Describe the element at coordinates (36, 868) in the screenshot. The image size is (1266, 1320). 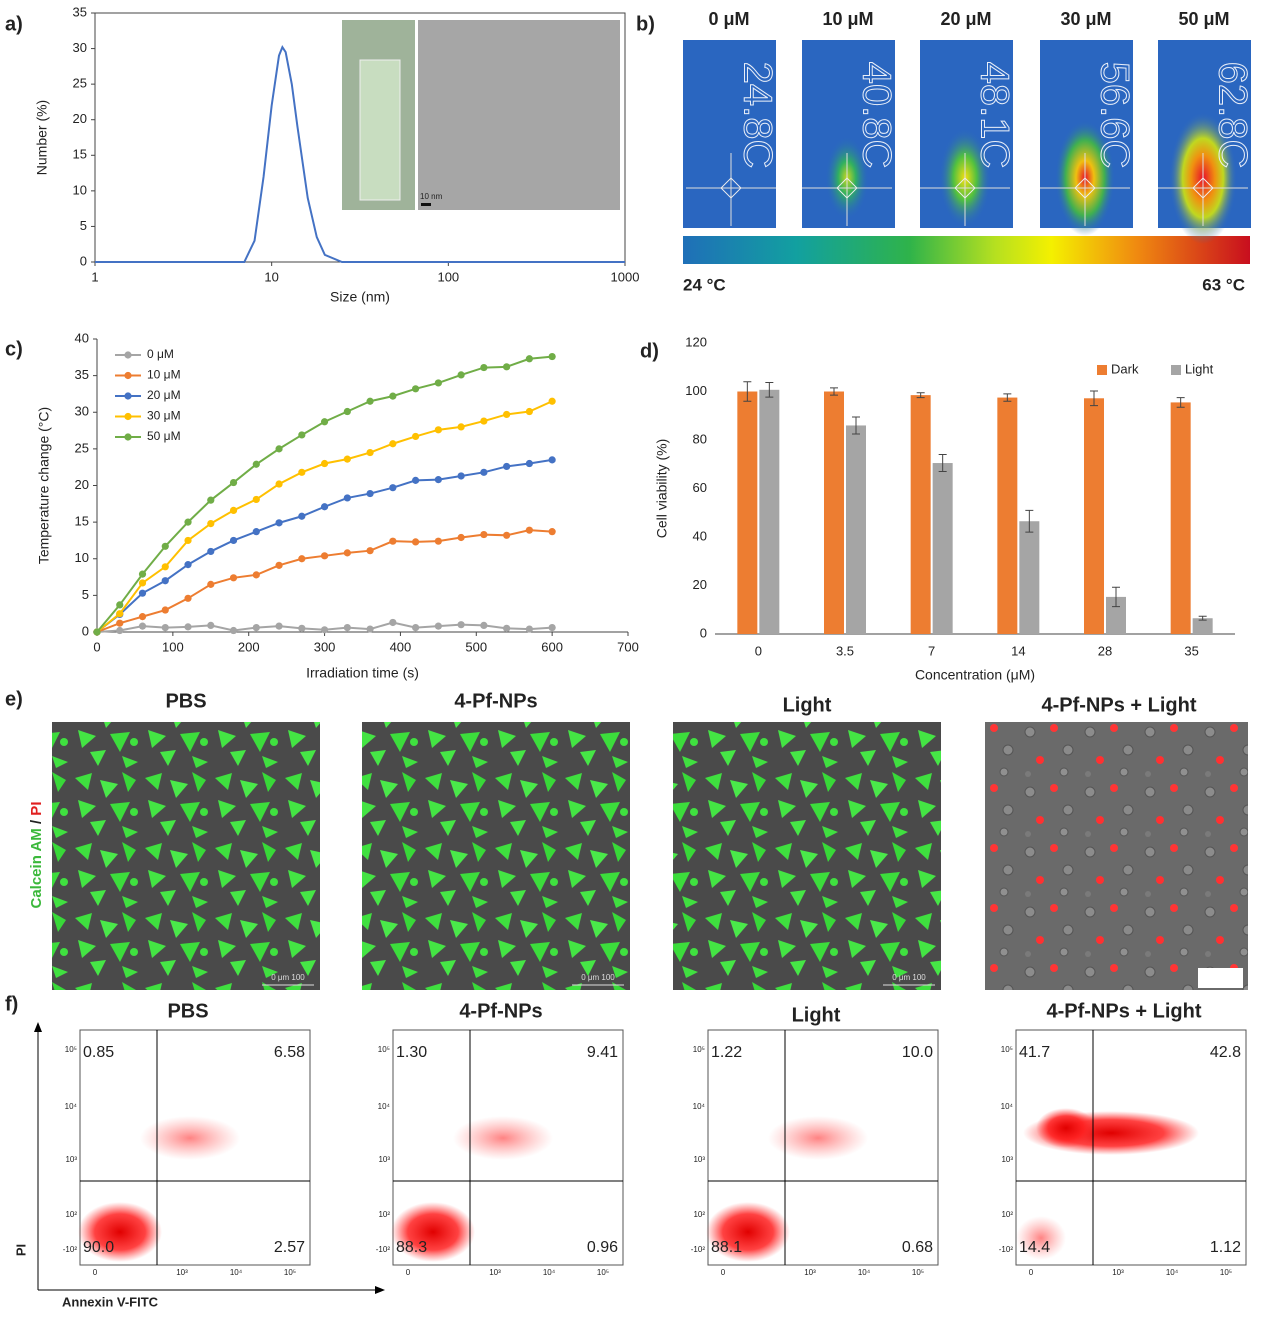
I see `stain-green: Calcein AM` at that location.